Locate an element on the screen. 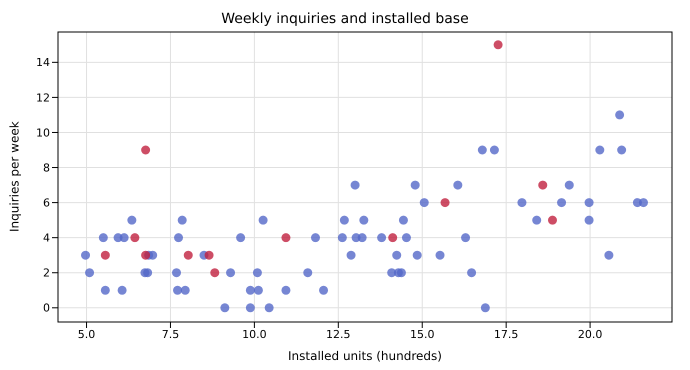 This screenshot has width=690, height=370. x-tick-label: 17.5 is located at coordinates (506, 334).